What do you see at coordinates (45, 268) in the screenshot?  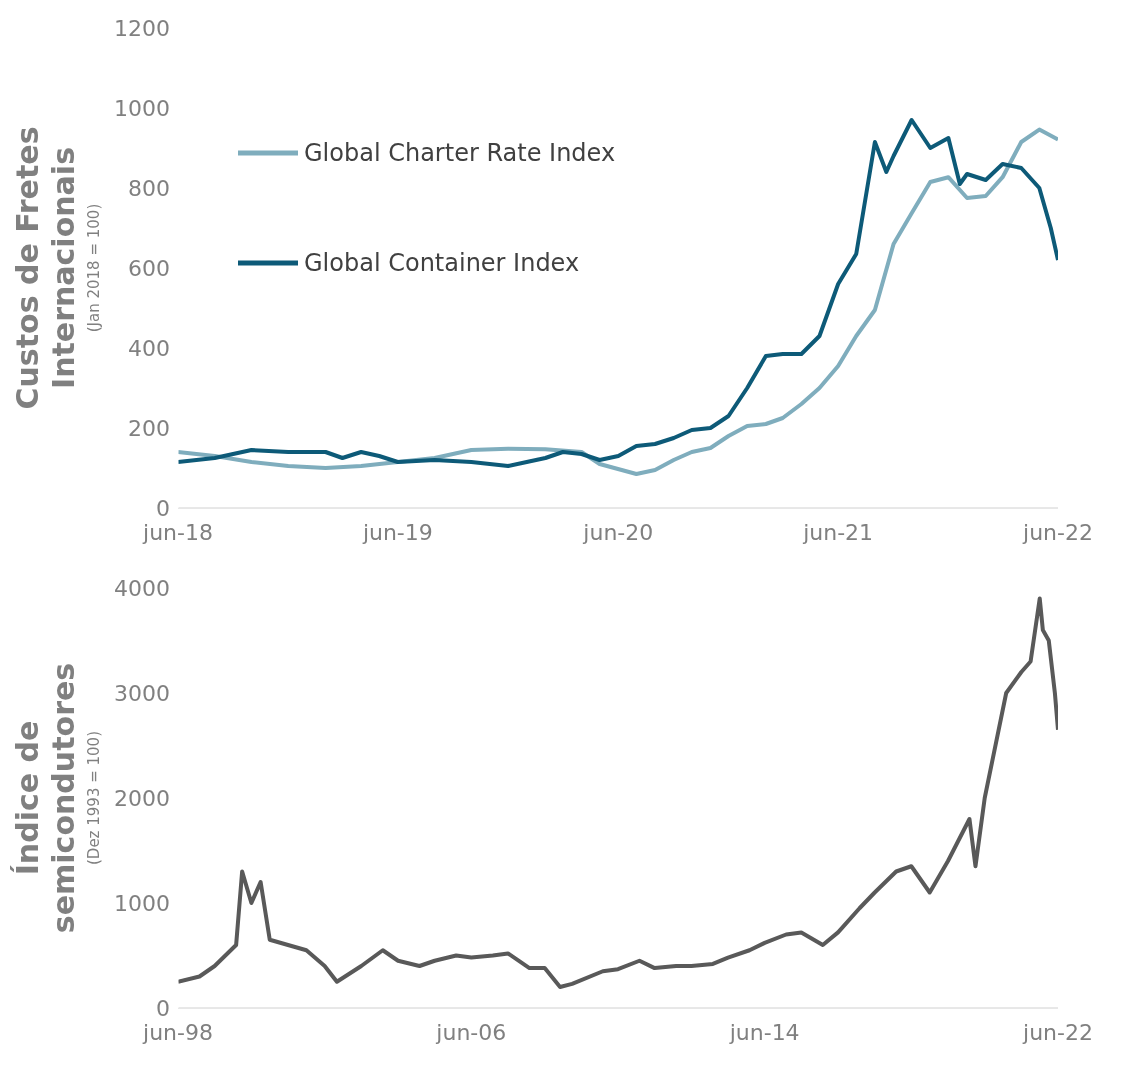 I see `y-axis-title: Custos de Fretes Internacionais` at bounding box center [45, 268].